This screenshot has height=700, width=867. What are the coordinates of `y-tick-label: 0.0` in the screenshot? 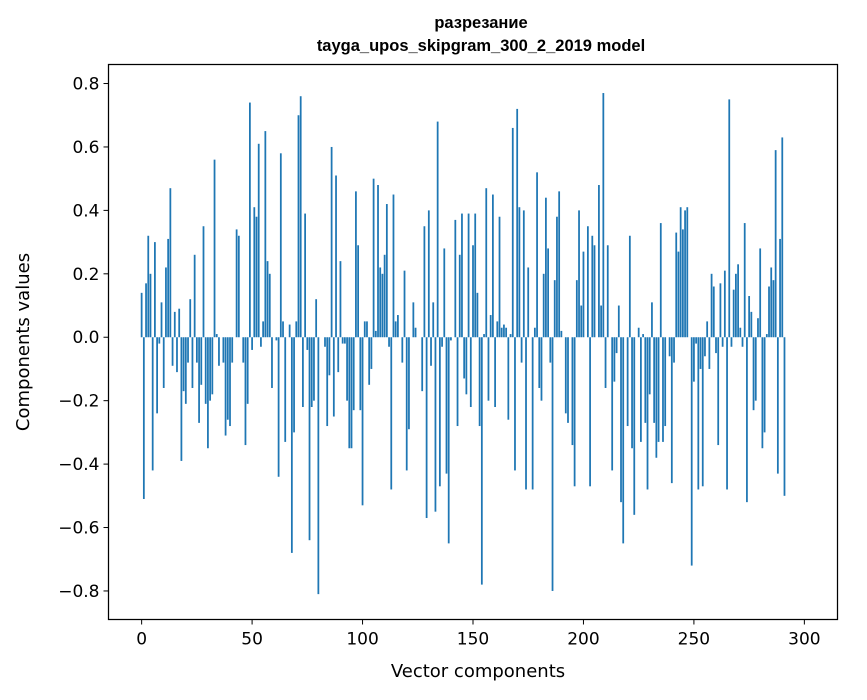 It's located at (85, 338).